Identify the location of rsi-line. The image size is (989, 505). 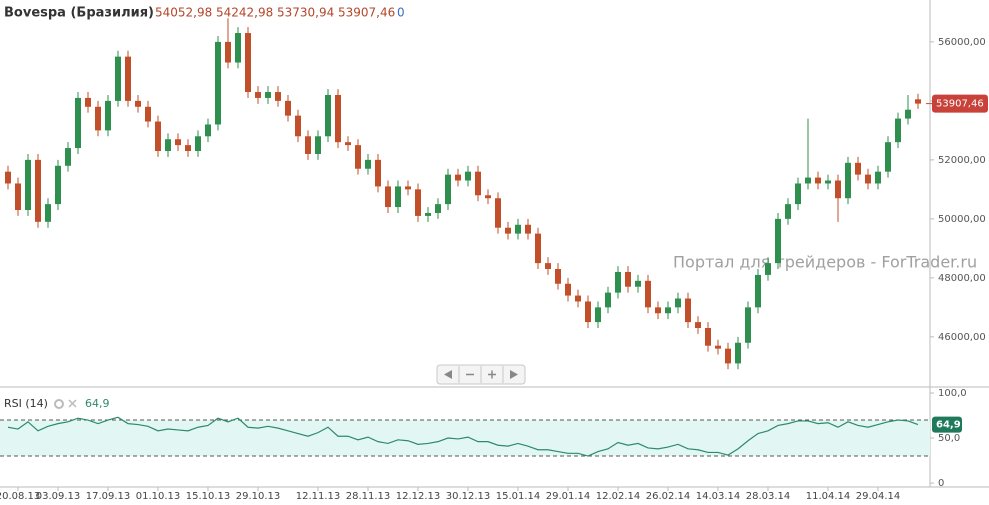
(463, 436).